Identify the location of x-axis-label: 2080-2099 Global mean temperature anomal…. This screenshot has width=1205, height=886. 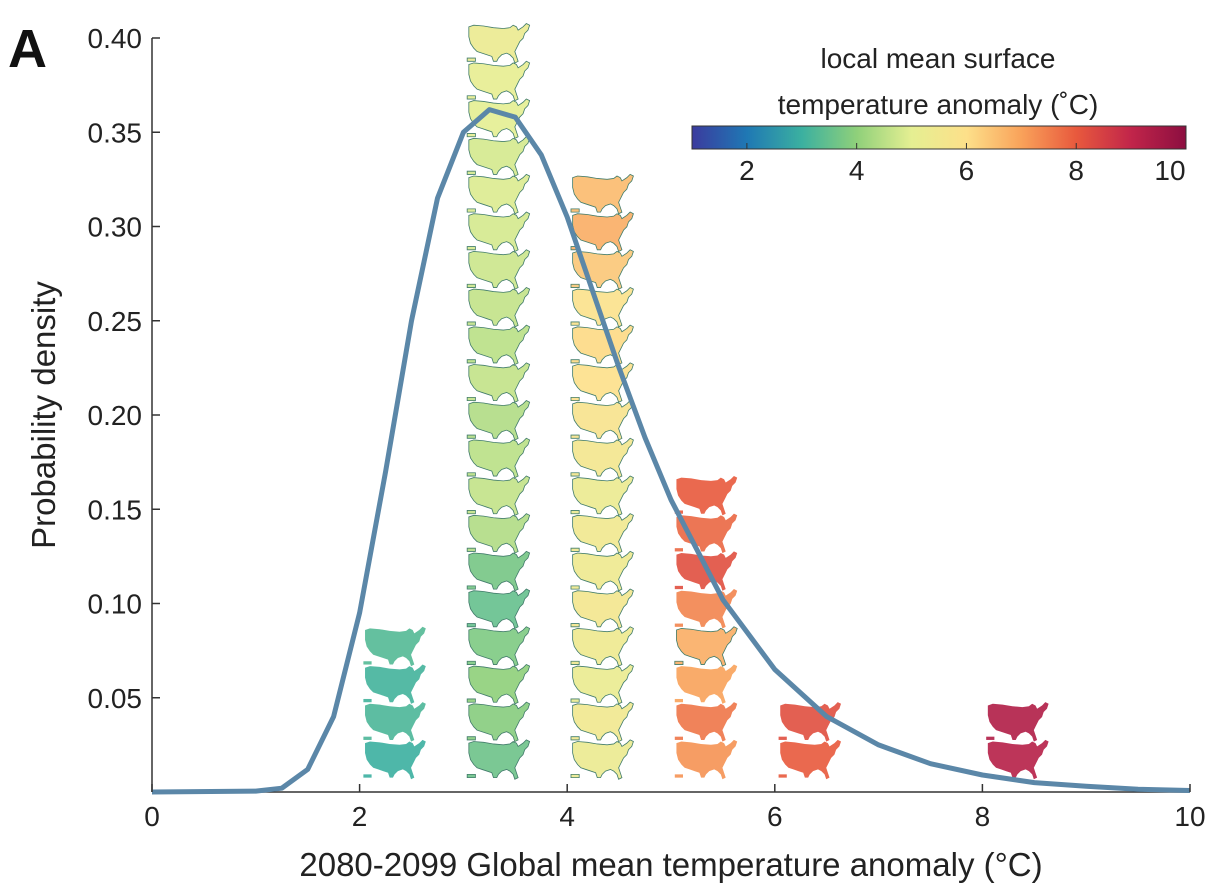
(670, 864).